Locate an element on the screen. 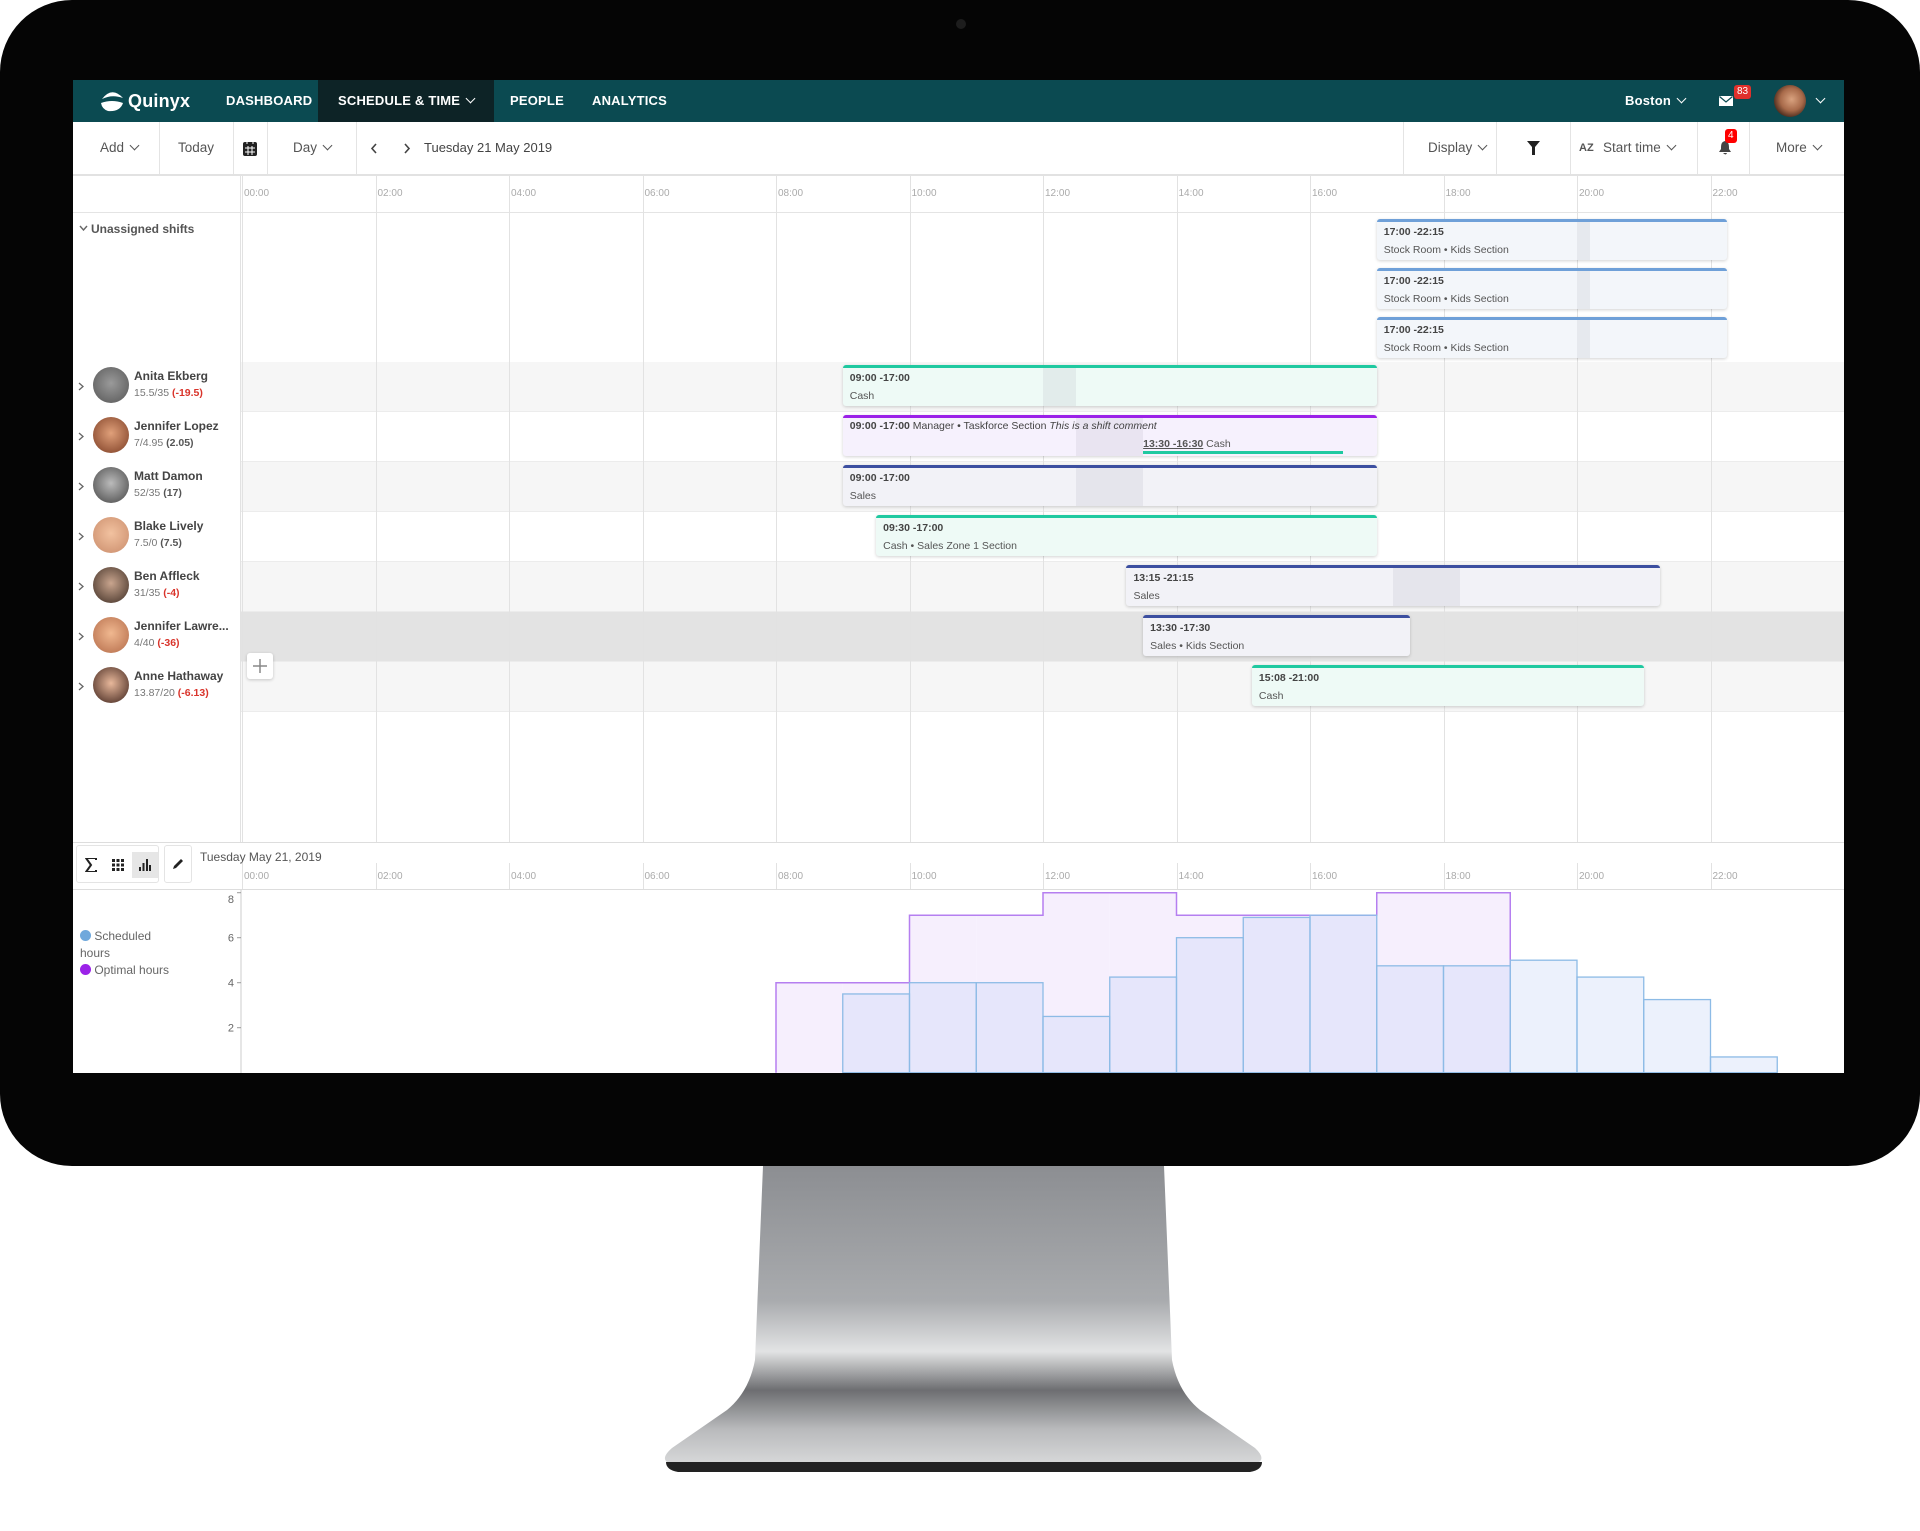  location-selector: Boston is located at coordinates (1656, 101).